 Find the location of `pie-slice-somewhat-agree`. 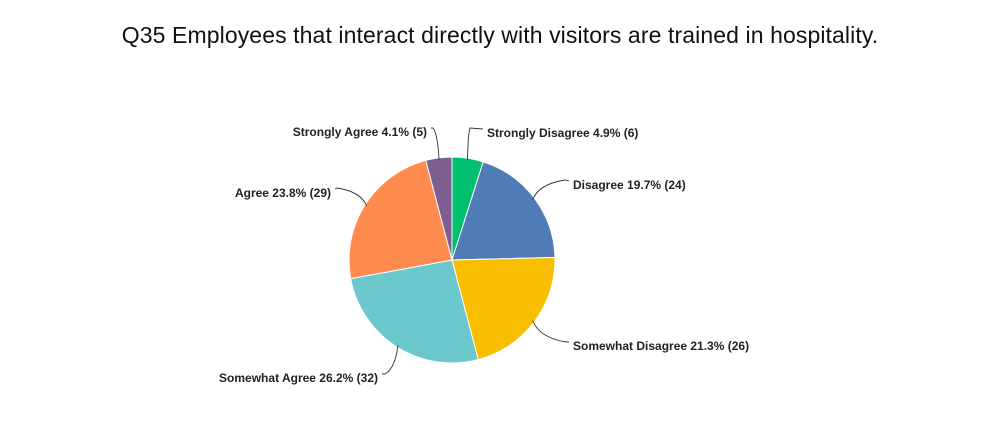

pie-slice-somewhat-agree is located at coordinates (414, 311).